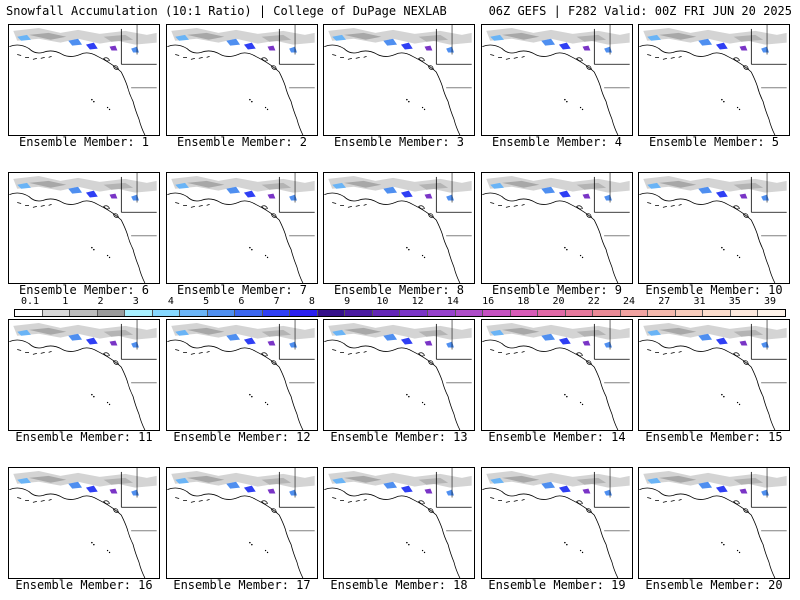  Describe the element at coordinates (84, 290) in the screenshot. I see `ensemble-member-caption: Ensemble Member: 6` at that location.